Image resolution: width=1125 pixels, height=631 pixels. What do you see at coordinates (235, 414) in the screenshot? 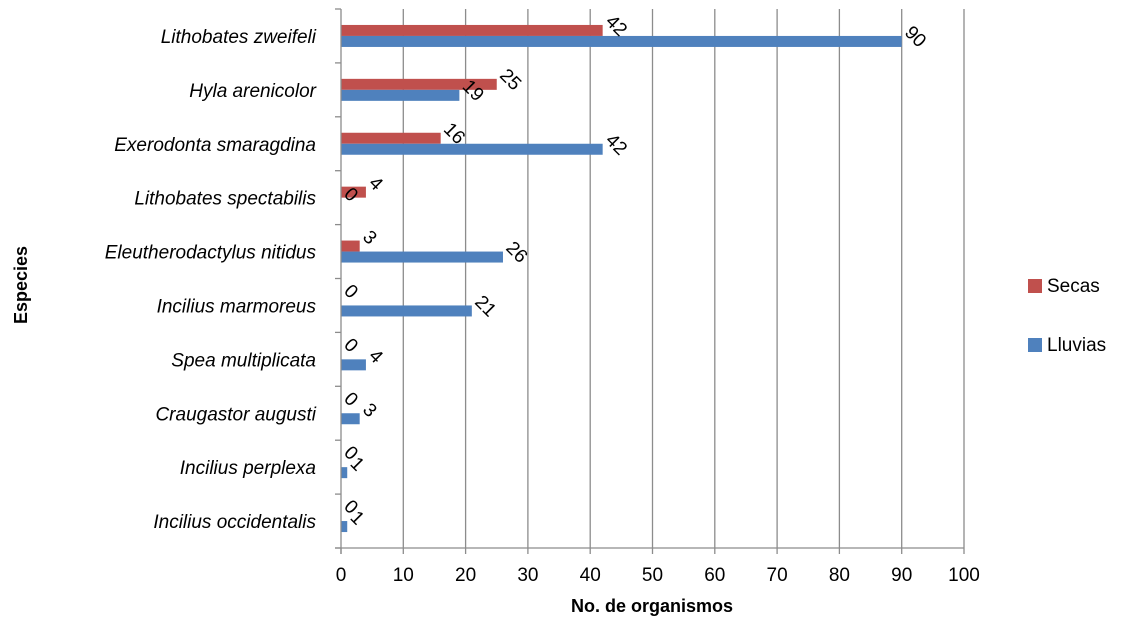
I see `category-label: Craugastor augusti` at bounding box center [235, 414].